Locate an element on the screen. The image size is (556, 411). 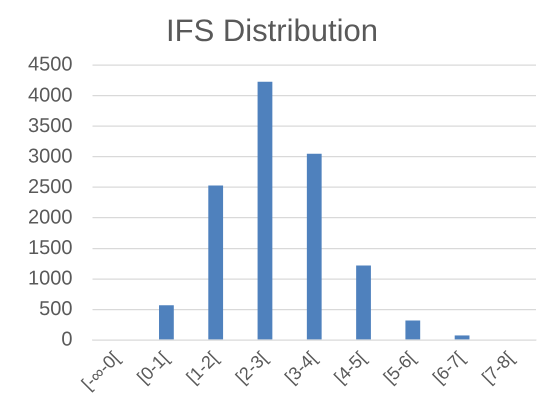
y-tick-label: 1500 is located at coordinates (50, 247).